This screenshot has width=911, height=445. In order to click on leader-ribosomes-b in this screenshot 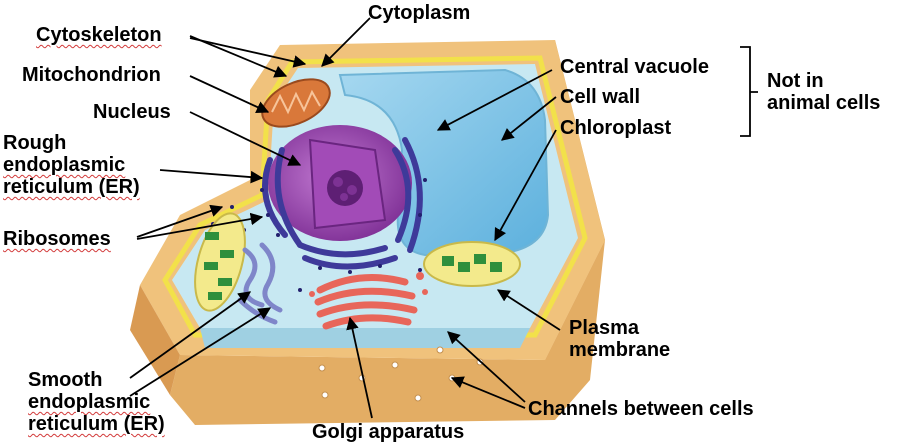, I will do `click(200, 226)`.